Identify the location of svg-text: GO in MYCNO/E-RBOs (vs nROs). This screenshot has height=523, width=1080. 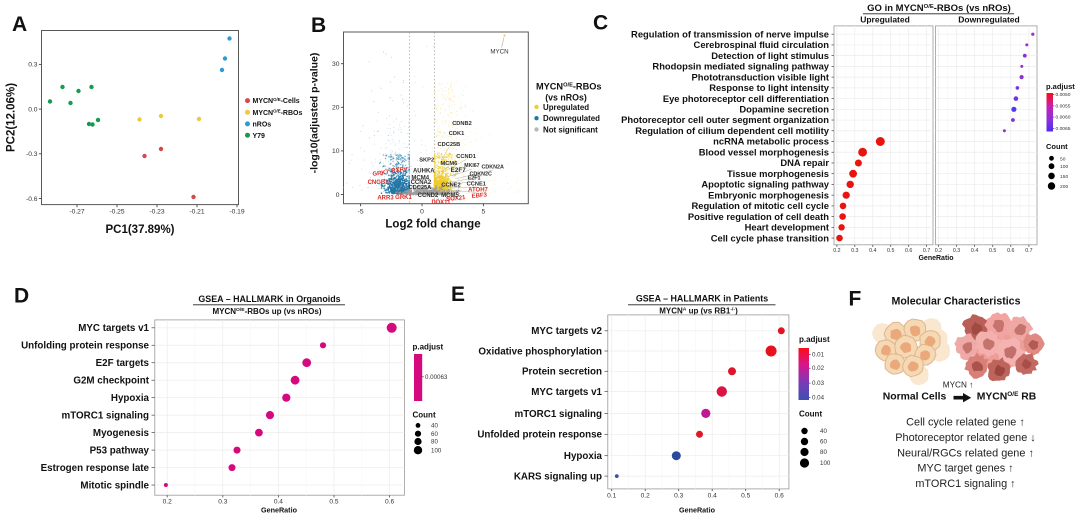
(939, 8).